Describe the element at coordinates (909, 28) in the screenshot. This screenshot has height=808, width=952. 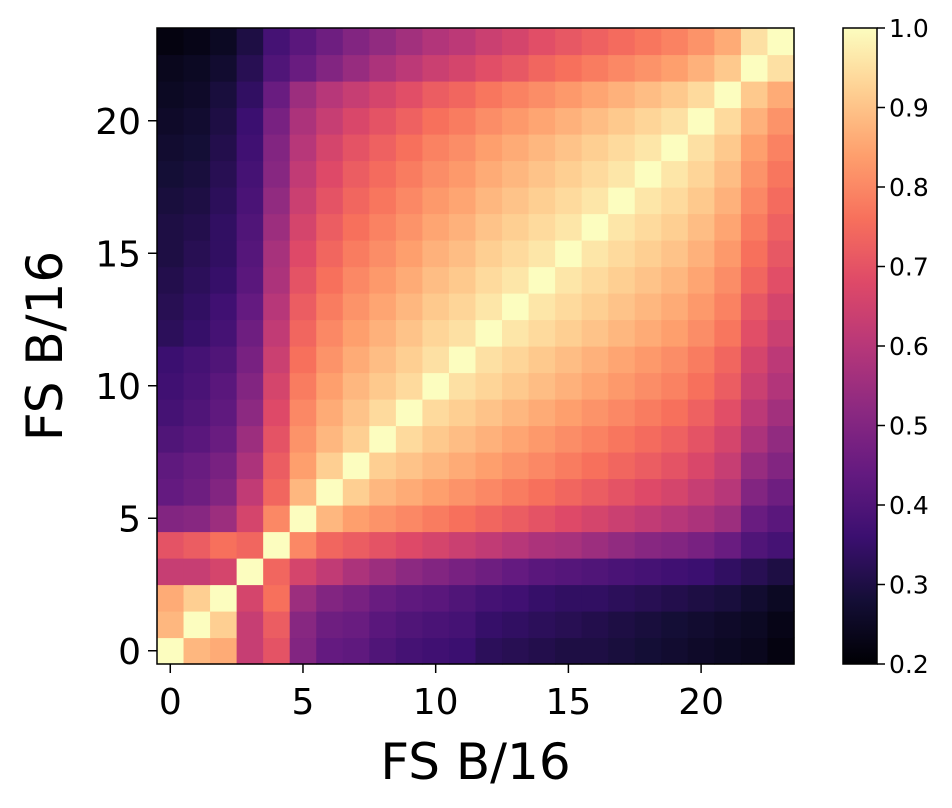
I see `colorbar-tick-label: 1.0` at that location.